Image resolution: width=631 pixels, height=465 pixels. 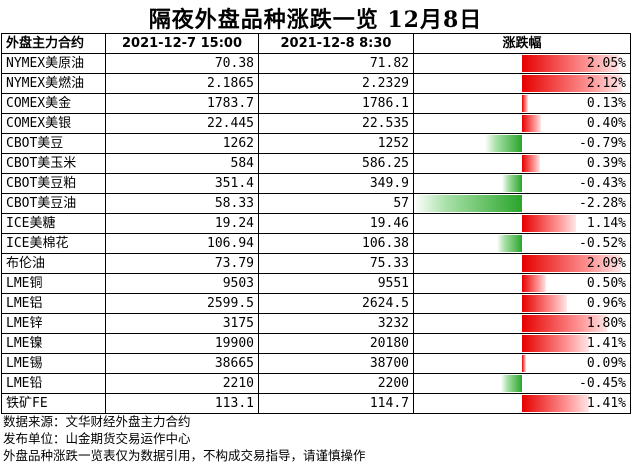 I want to click on curr-price: 3232, so click(x=336, y=323).